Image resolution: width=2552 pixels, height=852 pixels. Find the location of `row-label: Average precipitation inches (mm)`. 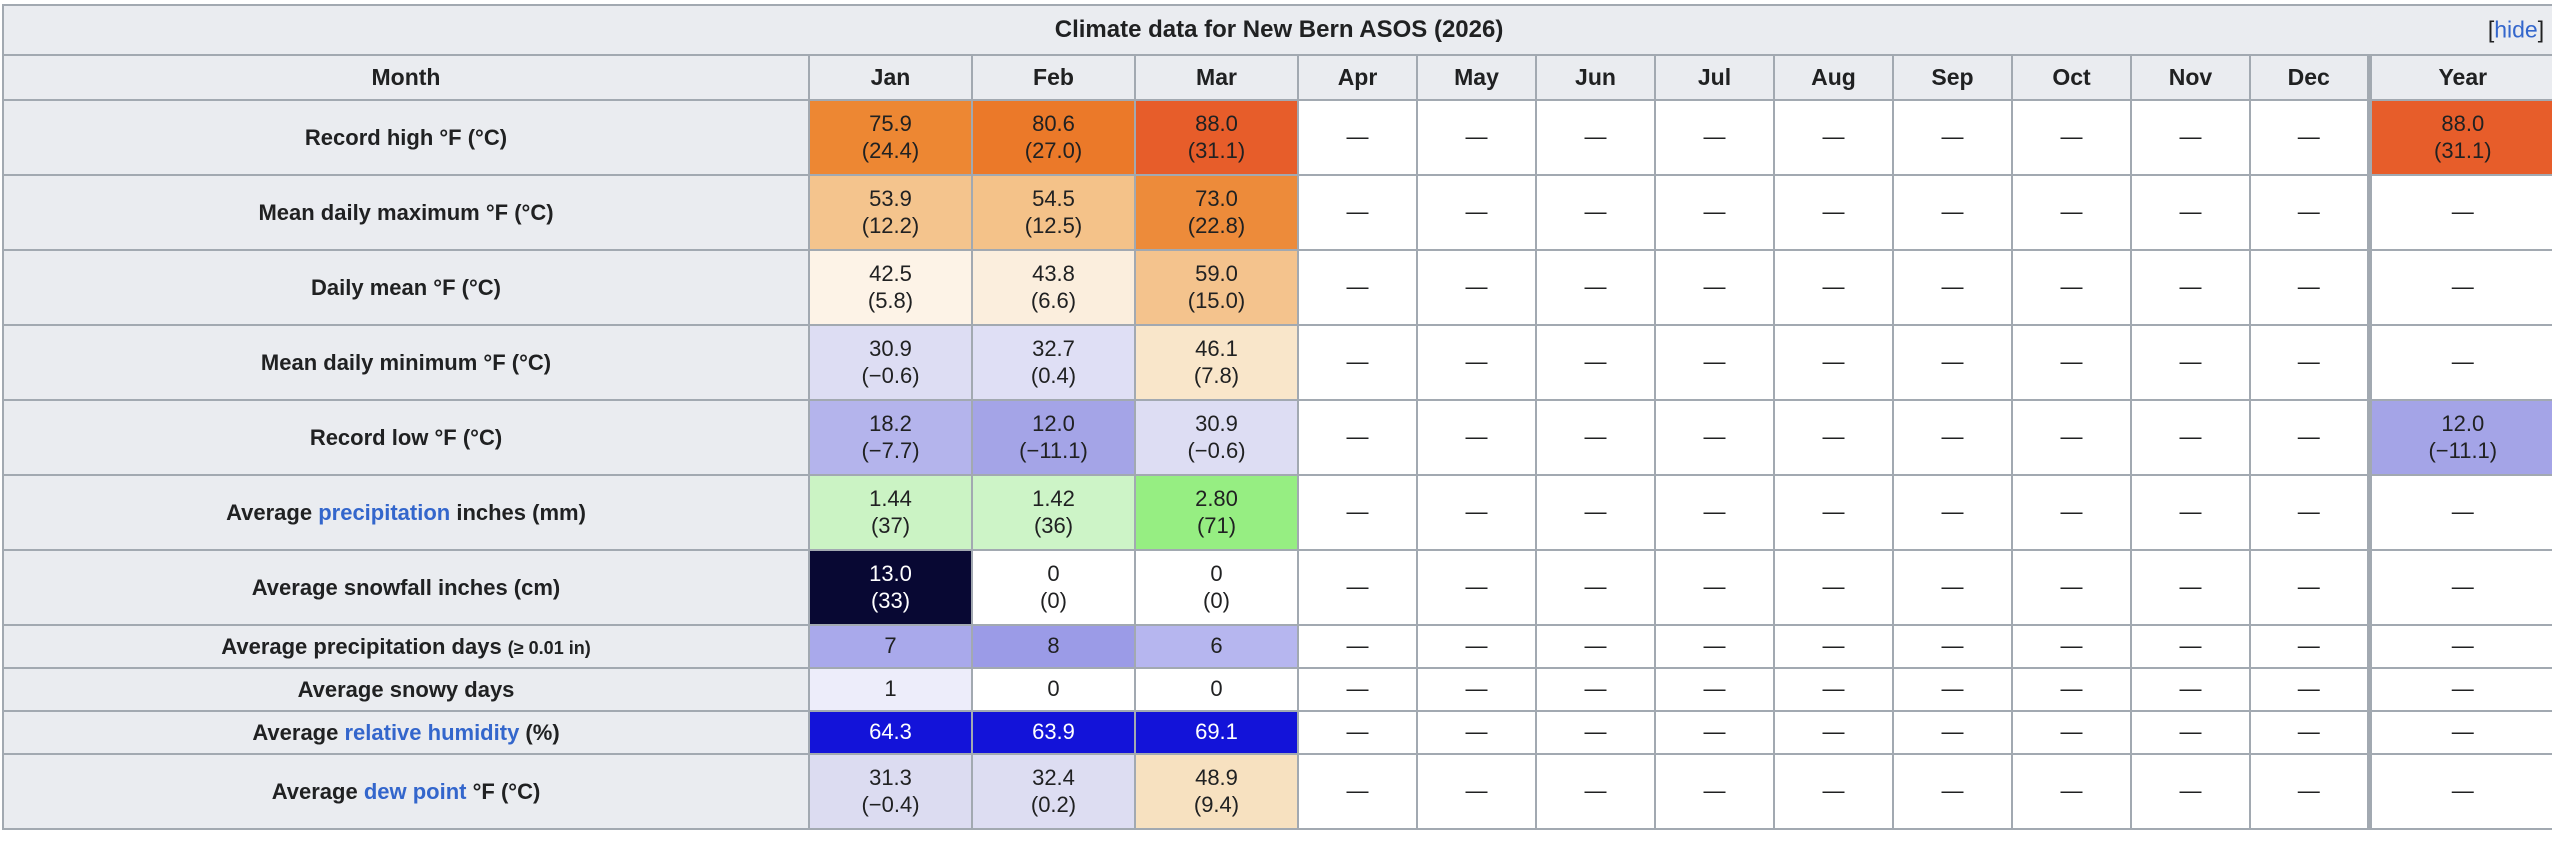

row-label: Average precipitation inches (mm) is located at coordinates (406, 512).